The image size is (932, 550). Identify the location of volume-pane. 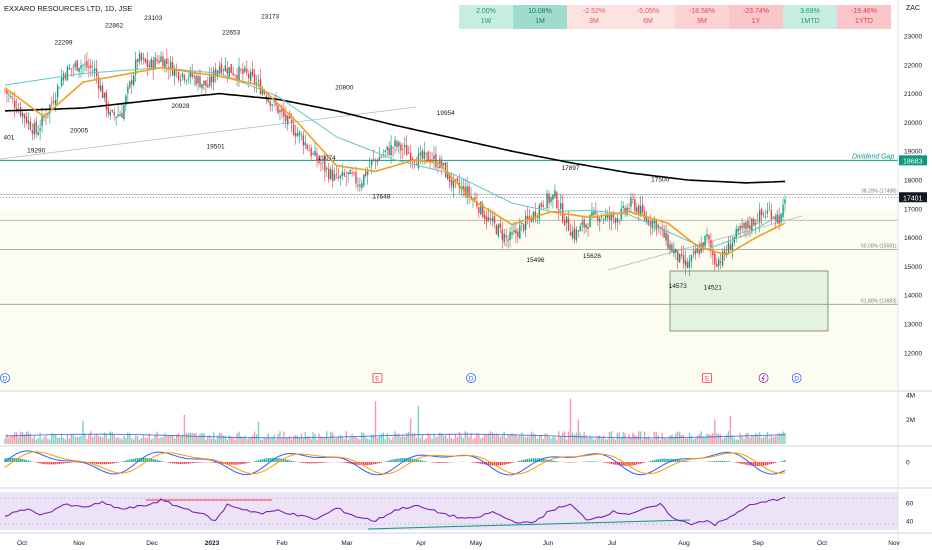
(449, 419).